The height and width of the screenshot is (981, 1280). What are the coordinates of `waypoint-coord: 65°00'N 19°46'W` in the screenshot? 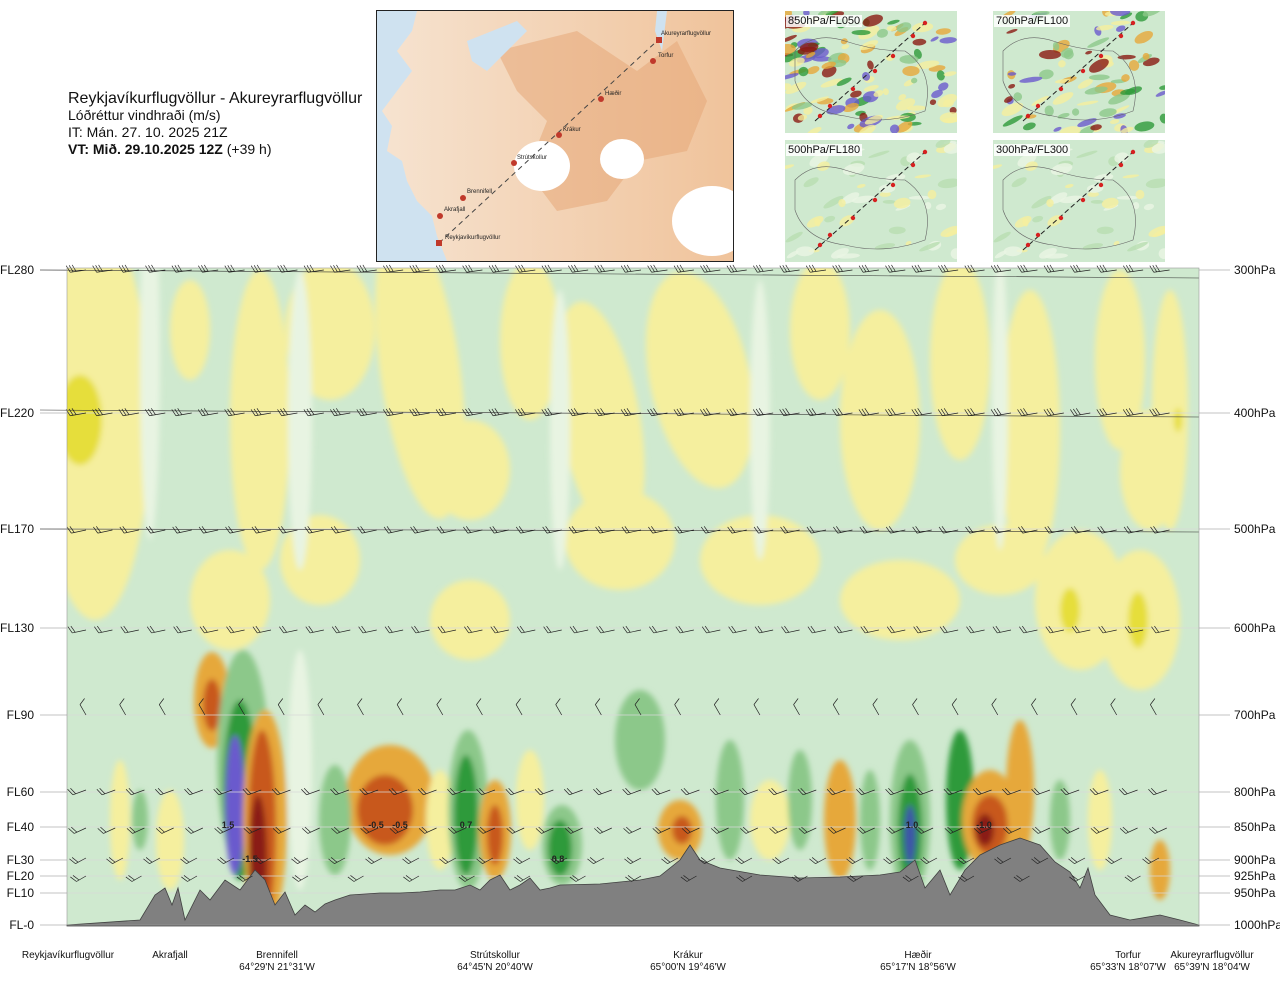 It's located at (688, 967).